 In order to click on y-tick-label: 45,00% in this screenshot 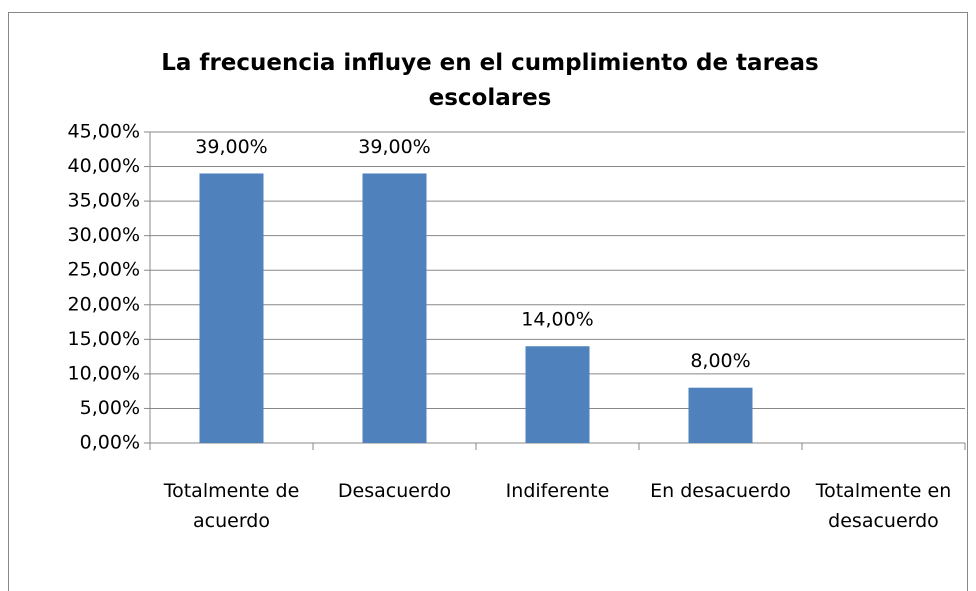, I will do `click(104, 132)`.